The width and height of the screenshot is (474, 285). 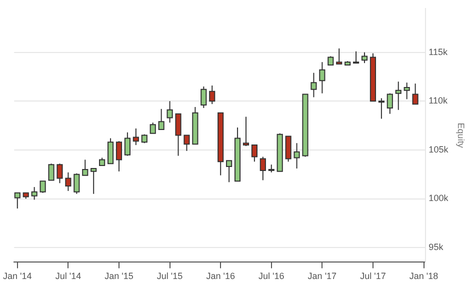 I want to click on x-tick-label: Jul '16, so click(x=271, y=276).